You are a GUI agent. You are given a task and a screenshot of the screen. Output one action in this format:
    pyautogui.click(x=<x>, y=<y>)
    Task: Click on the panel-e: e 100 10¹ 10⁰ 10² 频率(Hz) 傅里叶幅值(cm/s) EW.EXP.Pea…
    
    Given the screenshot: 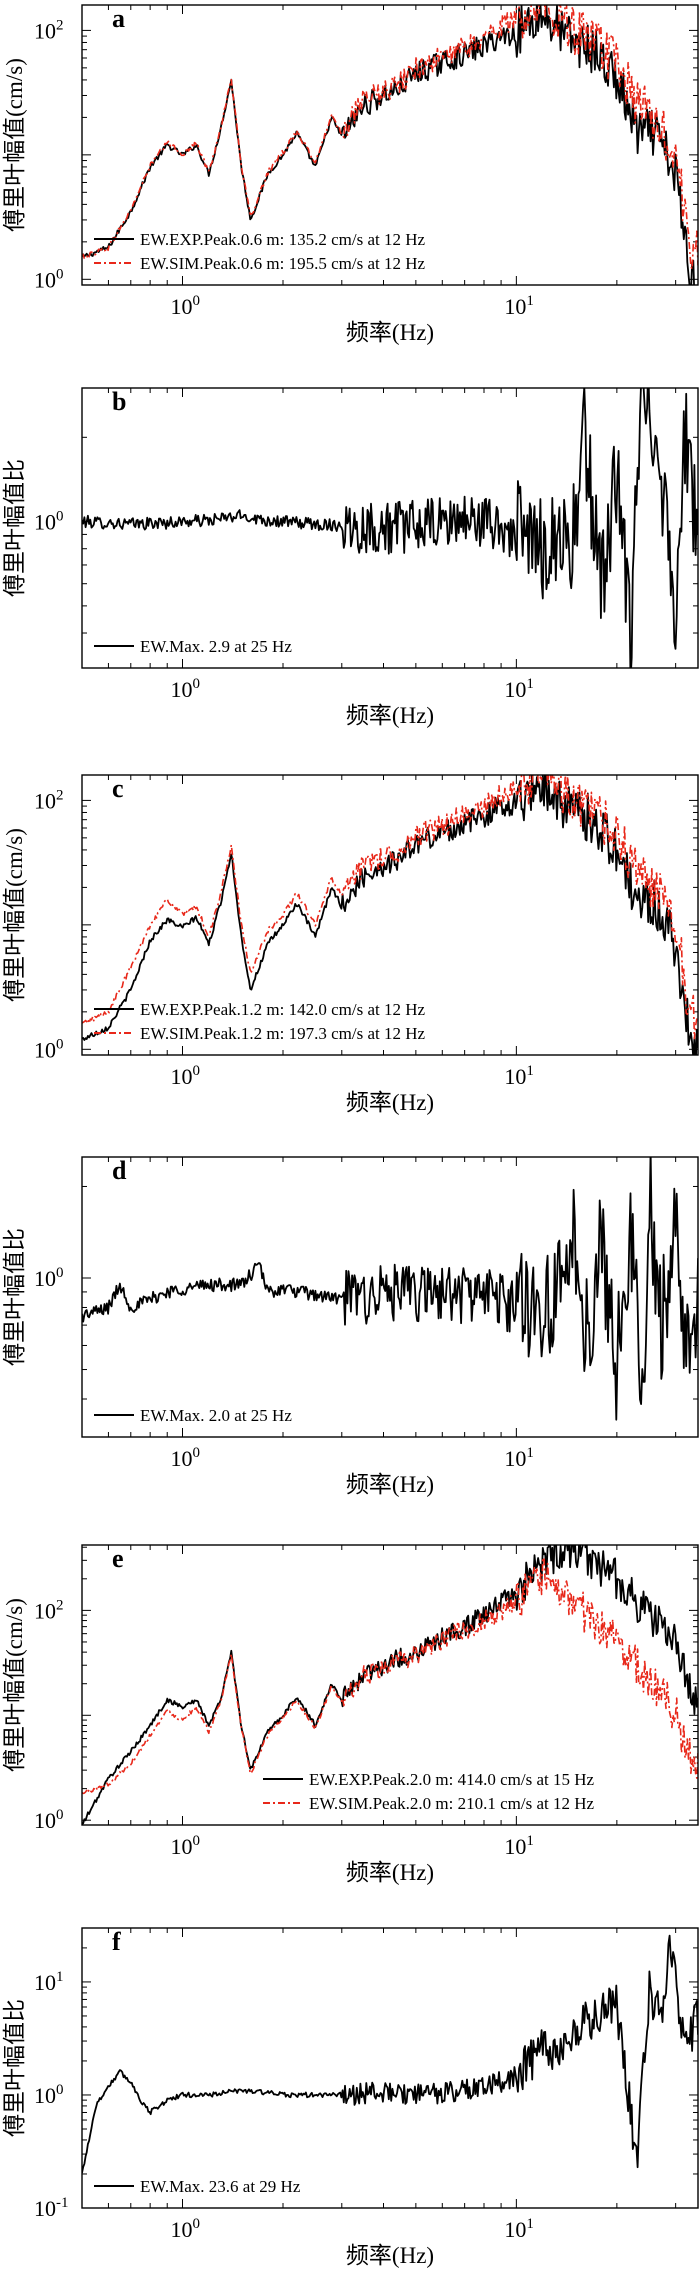 What is the action you would take?
    pyautogui.click(x=350, y=1714)
    